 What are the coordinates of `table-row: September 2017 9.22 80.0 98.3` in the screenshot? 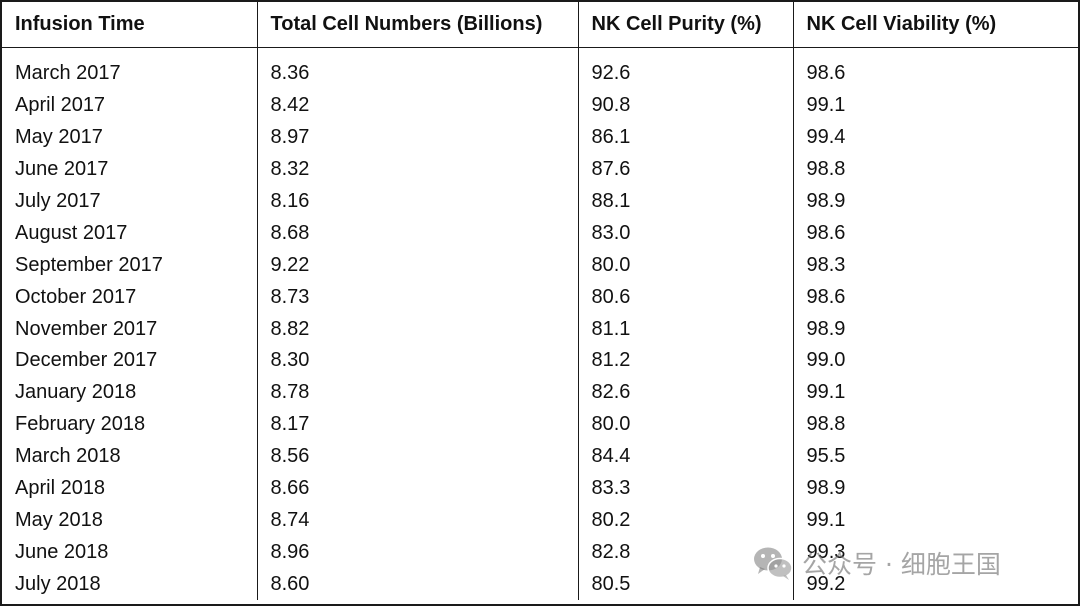 It's located at (540, 265).